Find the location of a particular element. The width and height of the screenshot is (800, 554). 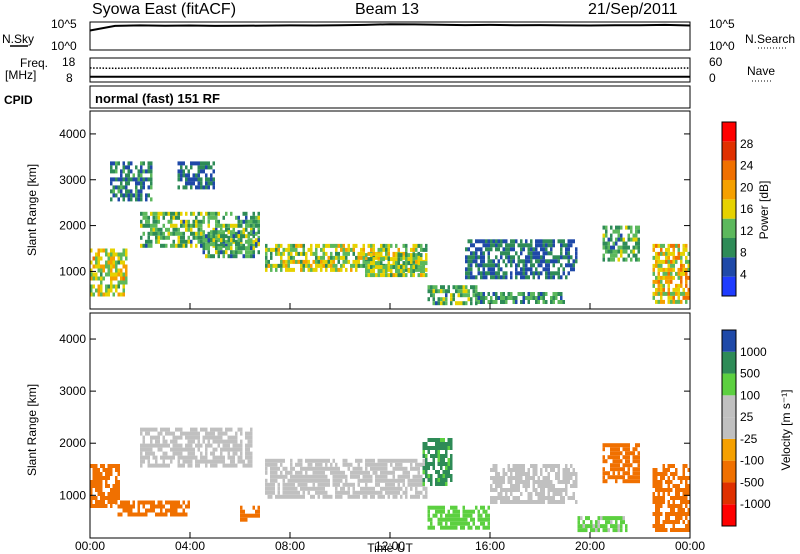

power-colorbar-segment is located at coordinates (729, 286).